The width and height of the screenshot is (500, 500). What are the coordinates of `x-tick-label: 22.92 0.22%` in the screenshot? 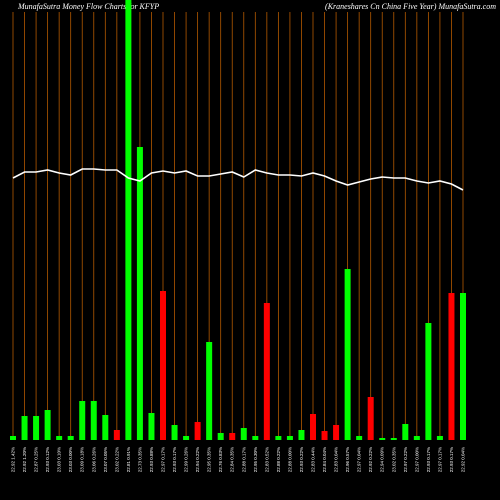 It's located at (370, 459).